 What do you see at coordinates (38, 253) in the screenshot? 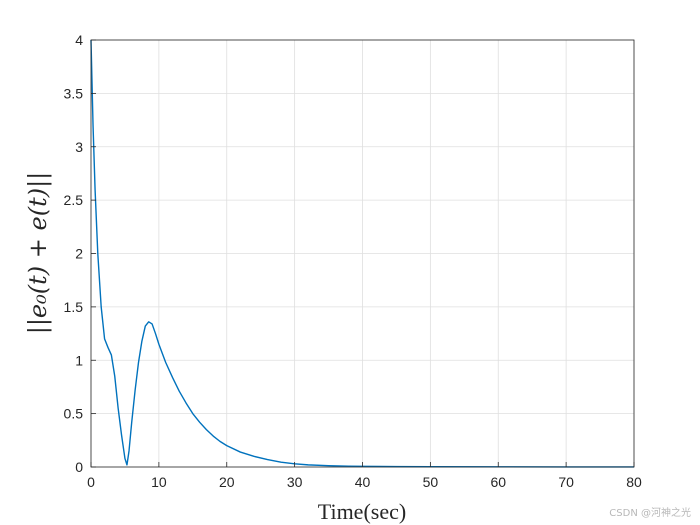
I see `y-axis-label: ||e₀(t) + e(t)||` at bounding box center [38, 253].